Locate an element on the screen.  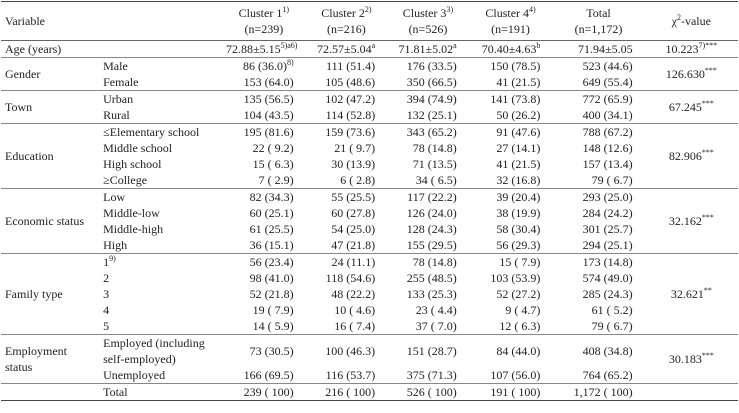
cell-text: 394 (74.9) is located at coordinates (431, 99).